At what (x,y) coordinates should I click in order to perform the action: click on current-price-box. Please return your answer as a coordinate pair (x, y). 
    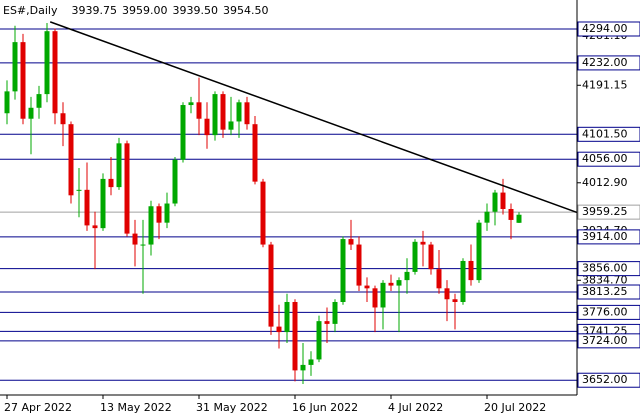
    Looking at the image, I should click on (608, 212).